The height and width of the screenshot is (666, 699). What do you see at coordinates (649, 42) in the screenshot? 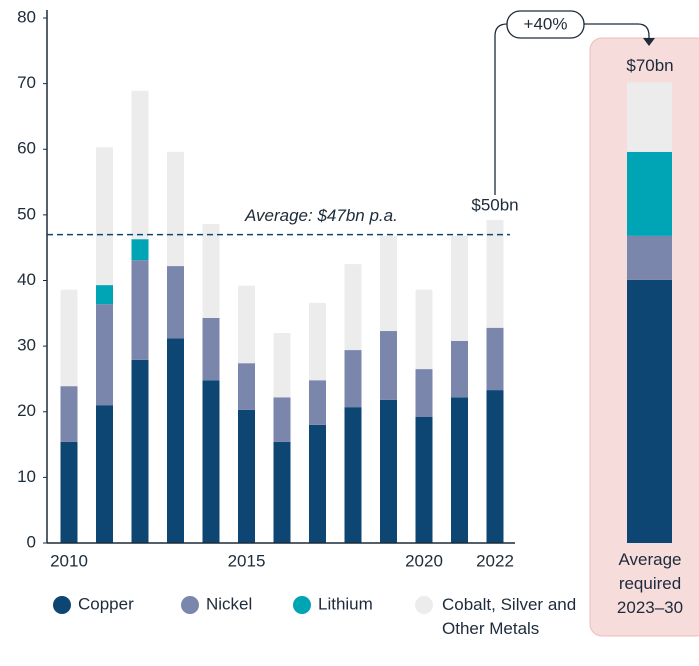
I see `arrow-head` at bounding box center [649, 42].